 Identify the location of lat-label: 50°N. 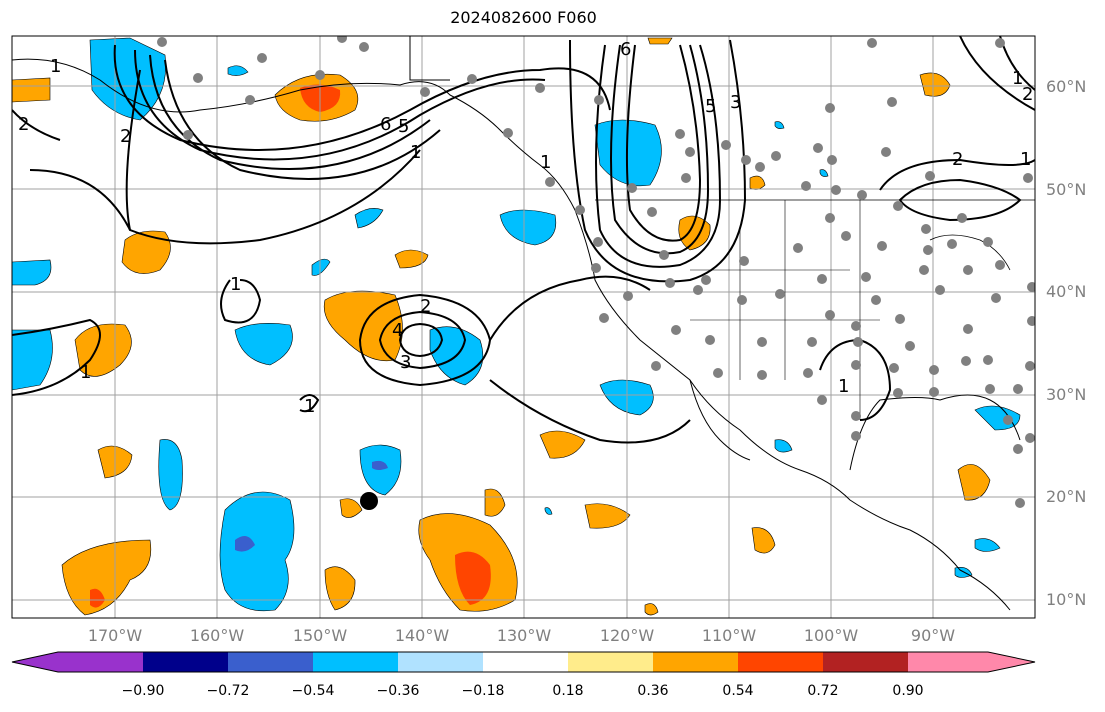
(1066, 189).